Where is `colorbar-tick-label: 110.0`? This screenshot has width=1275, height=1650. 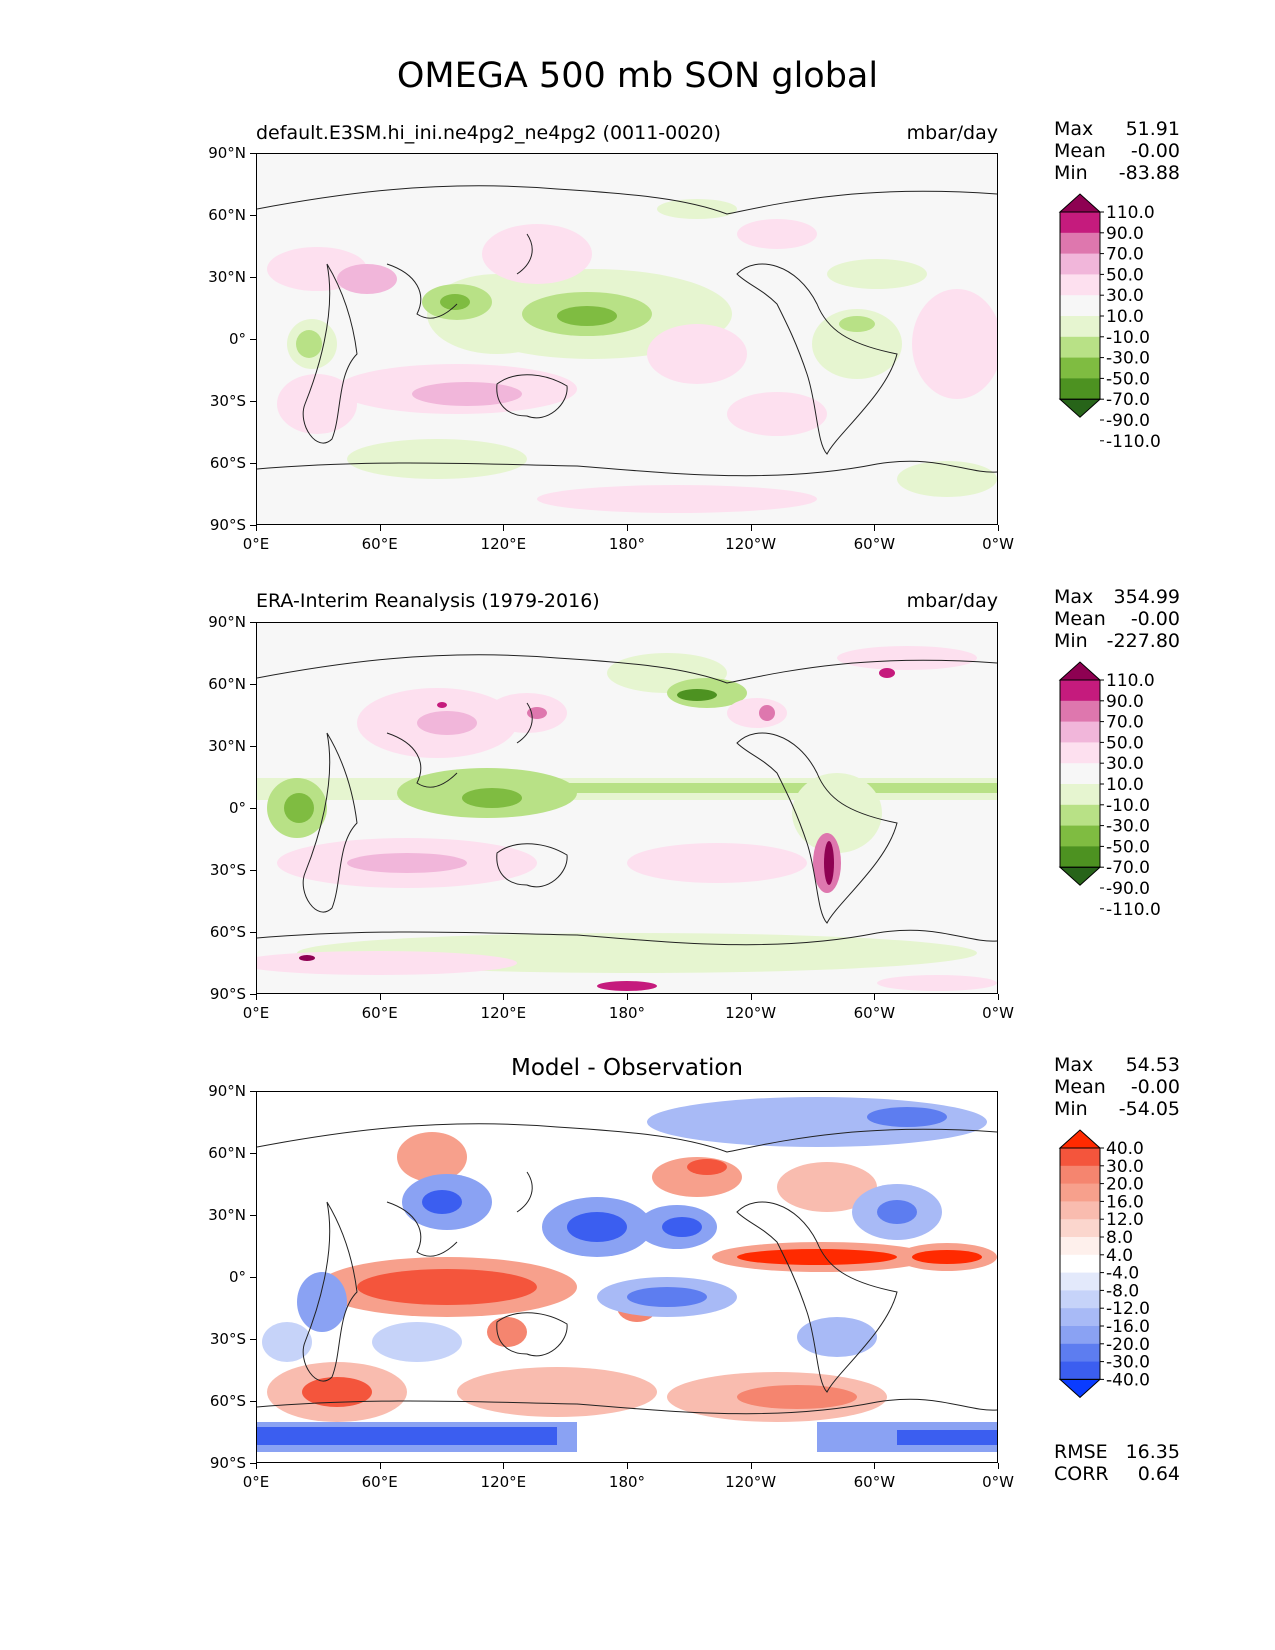 colorbar-tick-label: 110.0 is located at coordinates (1130, 681).